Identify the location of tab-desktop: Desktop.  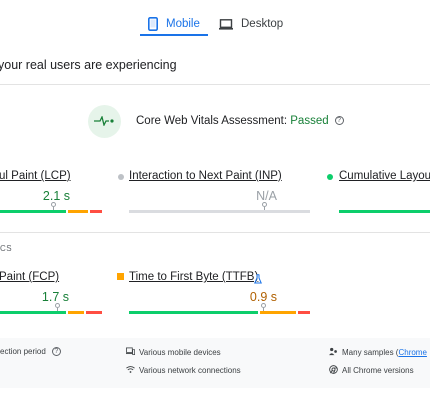
(251, 24).